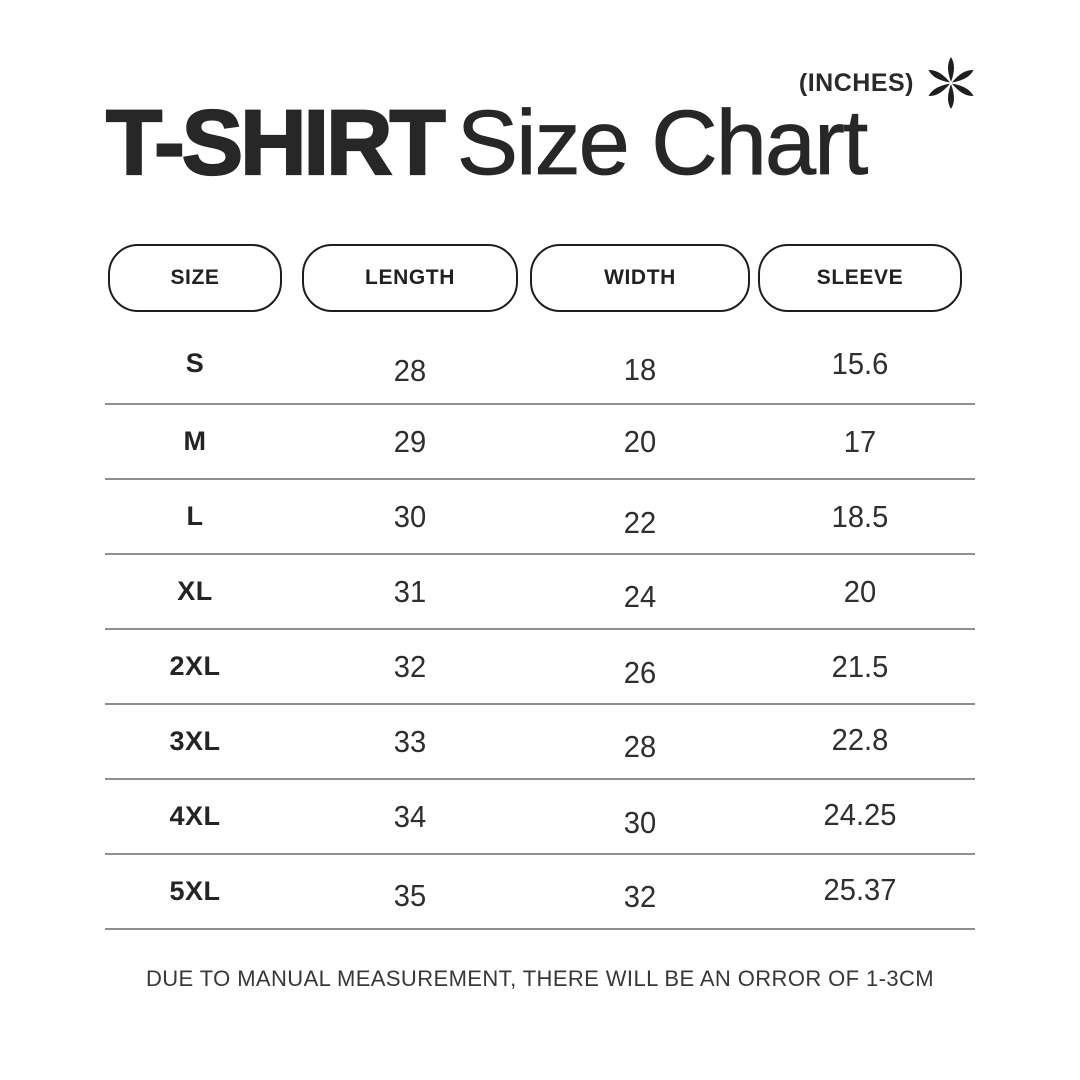 The image size is (1080, 1080). I want to click on page-title: T-SHIRT Size Chart, so click(487, 143).